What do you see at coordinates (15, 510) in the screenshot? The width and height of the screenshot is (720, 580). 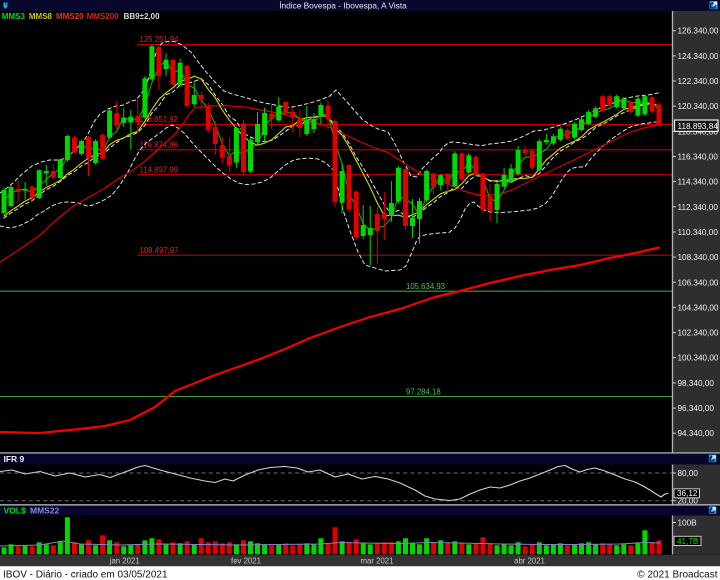 I see `svg-text: VOL$` at bounding box center [15, 510].